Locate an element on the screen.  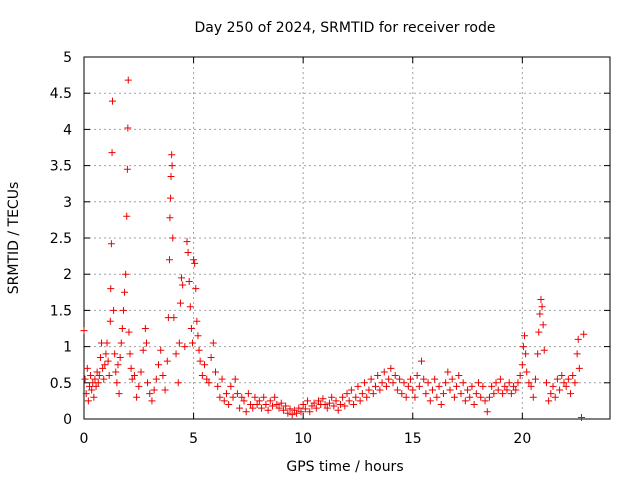
y-tick-label: 3.5 is located at coordinates (61, 167).